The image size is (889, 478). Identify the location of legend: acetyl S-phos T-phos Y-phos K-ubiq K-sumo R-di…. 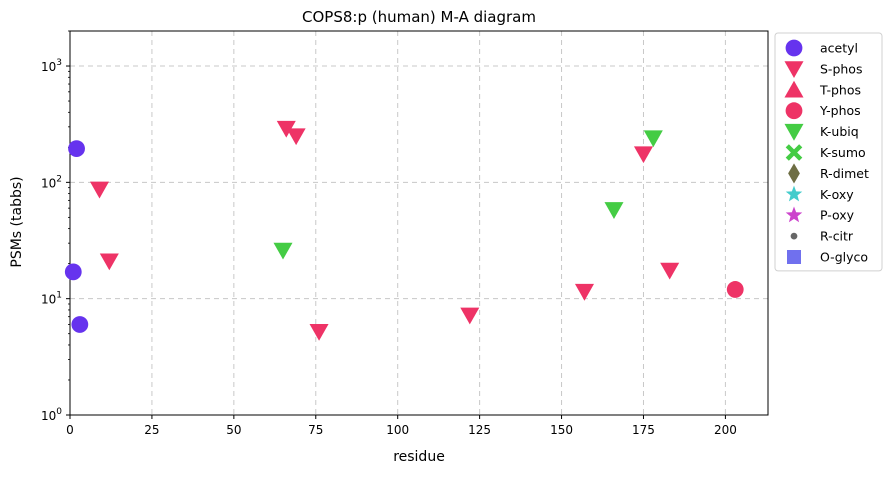
(828, 152).